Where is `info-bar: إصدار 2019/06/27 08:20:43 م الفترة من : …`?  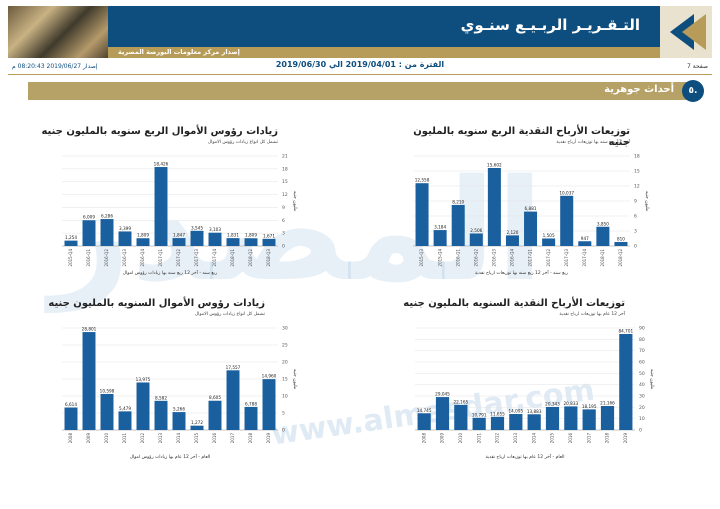
info-bar: إصدار 2019/06/27 08:20:43 م الفترة من : … is located at coordinates (360, 66).